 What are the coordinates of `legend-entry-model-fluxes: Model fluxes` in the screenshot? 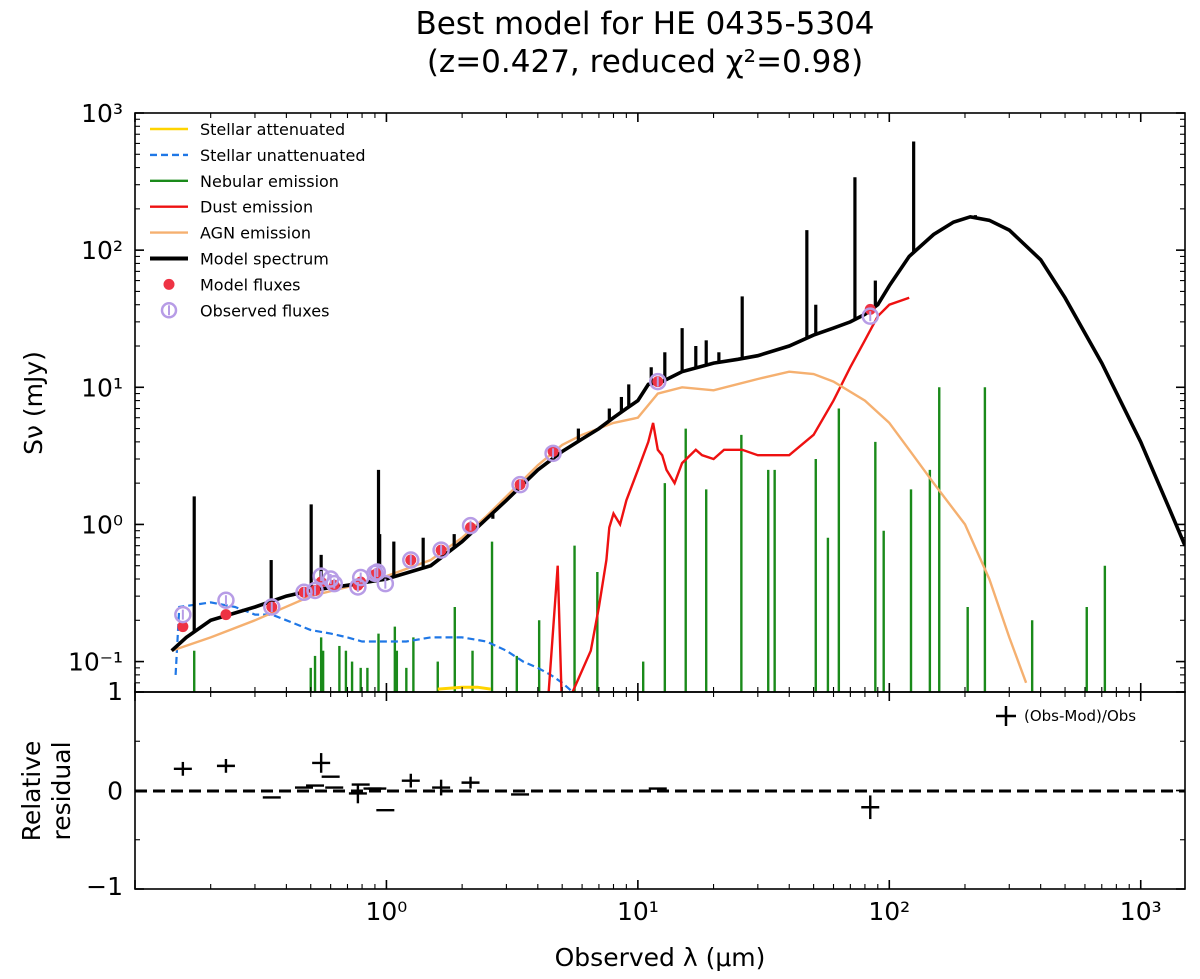 It's located at (232, 284).